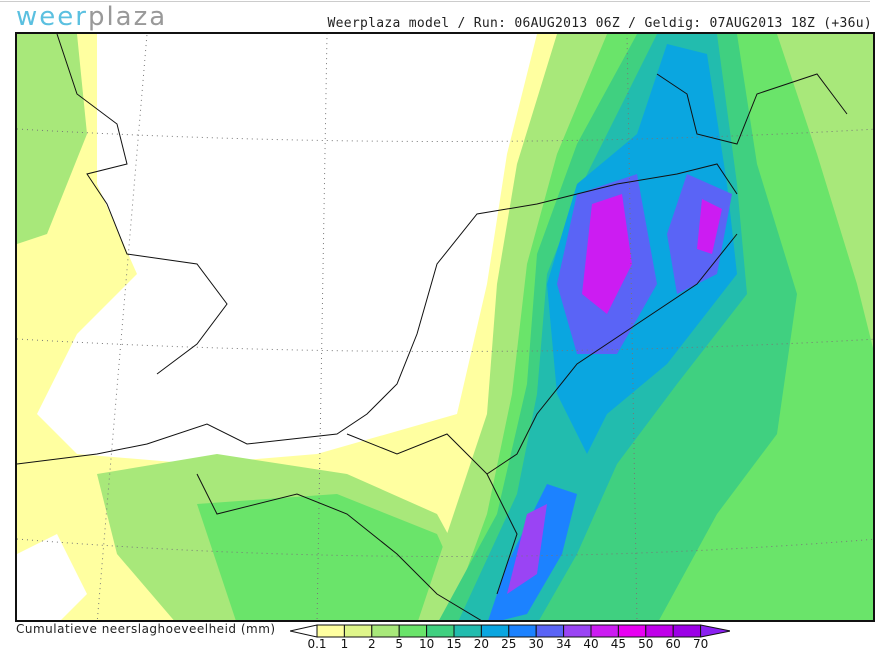 The image size is (880, 652). I want to click on legend-above-arrow, so click(715, 631).